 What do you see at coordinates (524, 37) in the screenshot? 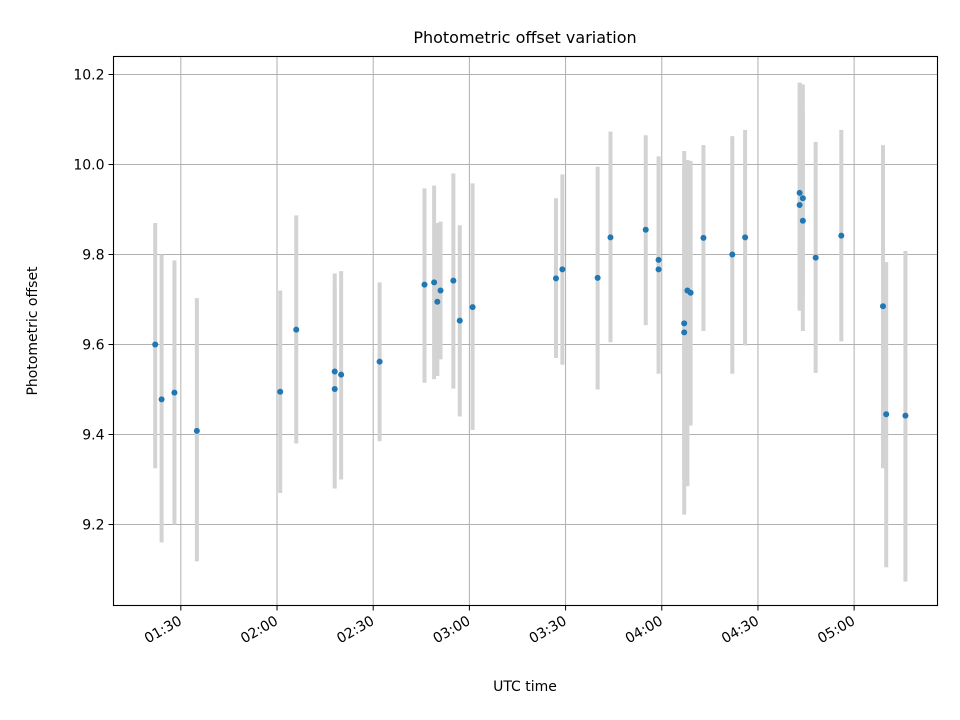
I see `chart-title: Photometric offset variation` at bounding box center [524, 37].